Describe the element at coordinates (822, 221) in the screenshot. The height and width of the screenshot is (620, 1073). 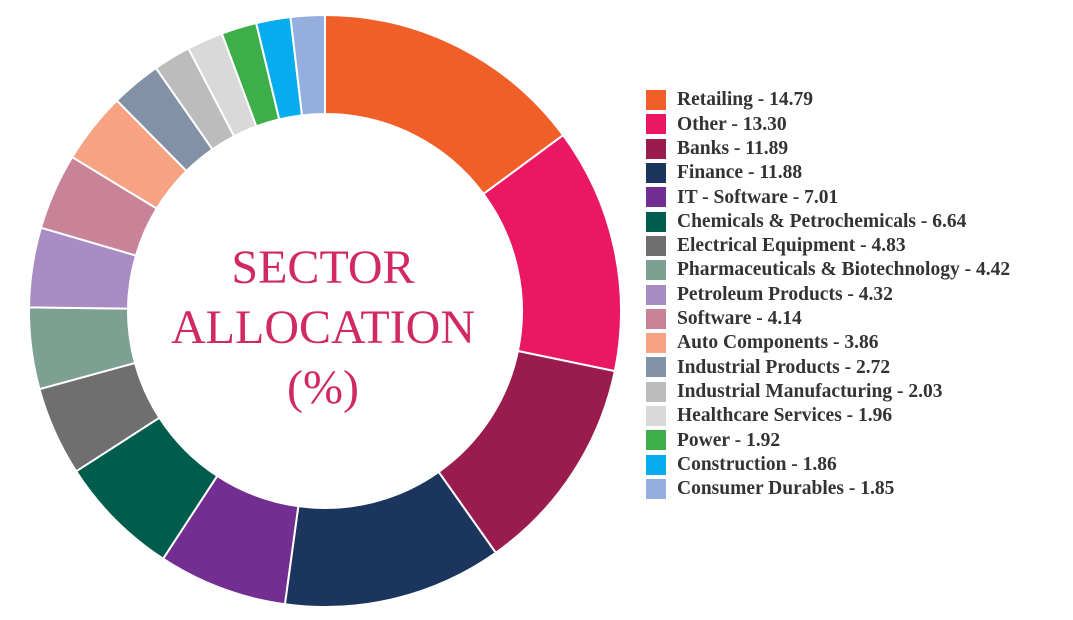
I see `legend-label: Chemicals & Petrochemicals - 6.64` at that location.